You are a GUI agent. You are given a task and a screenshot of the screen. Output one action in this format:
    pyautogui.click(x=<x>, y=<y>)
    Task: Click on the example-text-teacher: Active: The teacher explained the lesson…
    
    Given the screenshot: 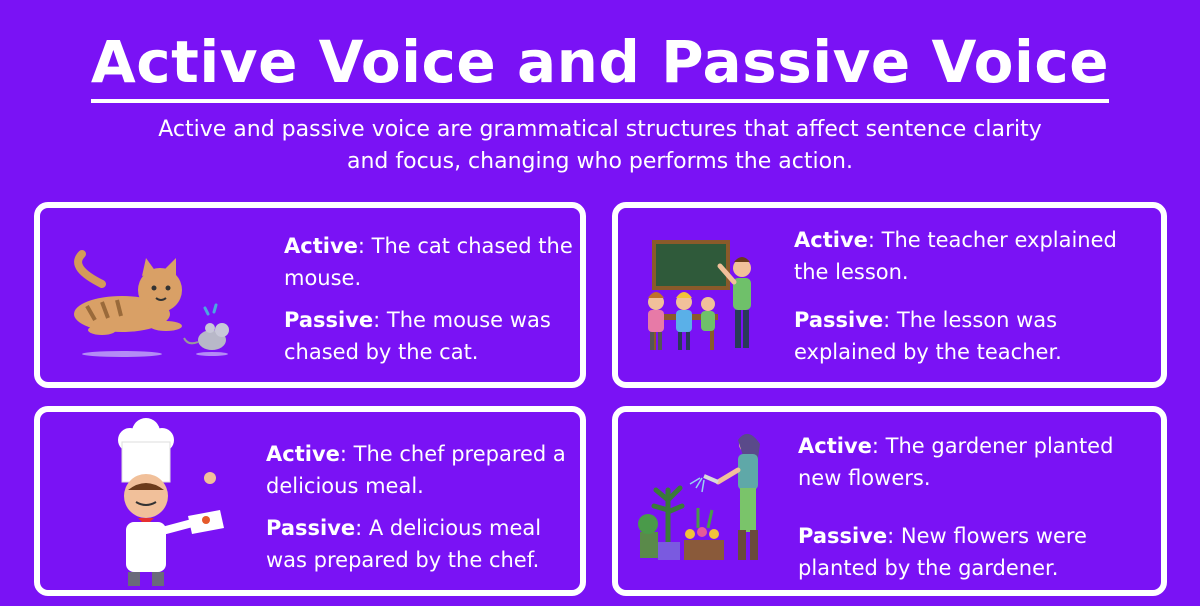 What is the action you would take?
    pyautogui.click(x=964, y=296)
    